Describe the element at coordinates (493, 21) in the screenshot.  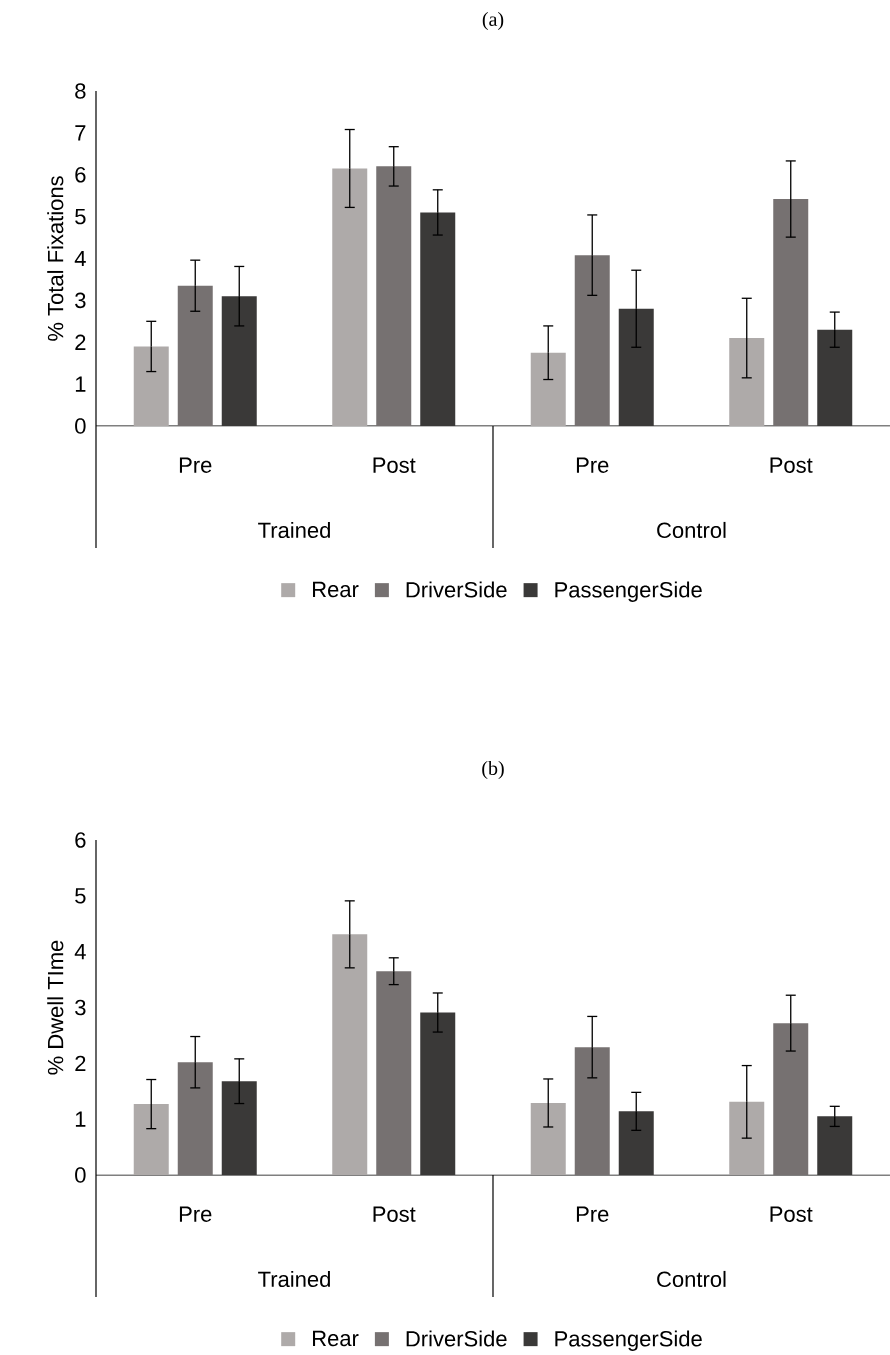
I see `chart-title: (a)` at that location.